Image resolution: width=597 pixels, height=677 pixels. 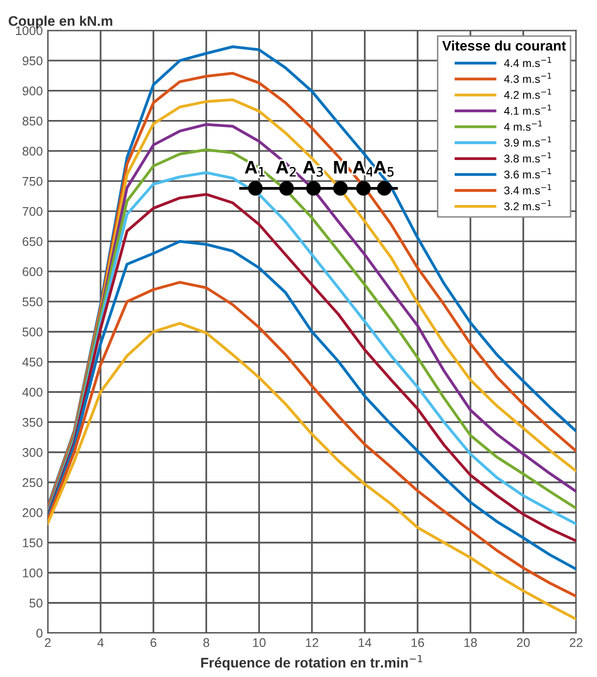 I want to click on x-tick-label: 14, so click(x=365, y=642).